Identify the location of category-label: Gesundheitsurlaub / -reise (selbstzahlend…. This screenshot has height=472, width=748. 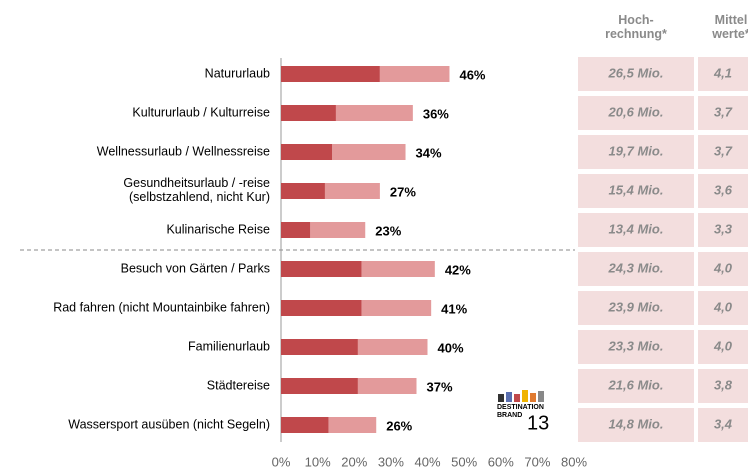
(196, 190).